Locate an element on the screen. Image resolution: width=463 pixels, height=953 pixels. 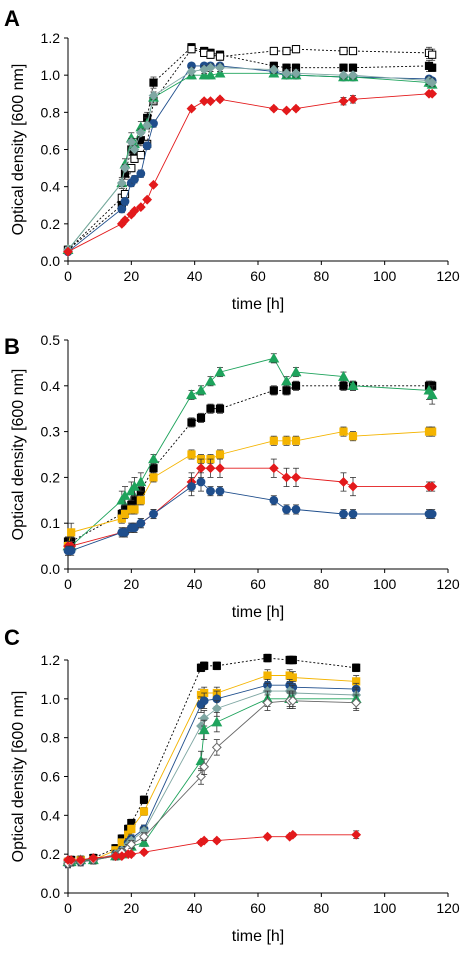
x-tick-label: 40 is located at coordinates (195, 584).